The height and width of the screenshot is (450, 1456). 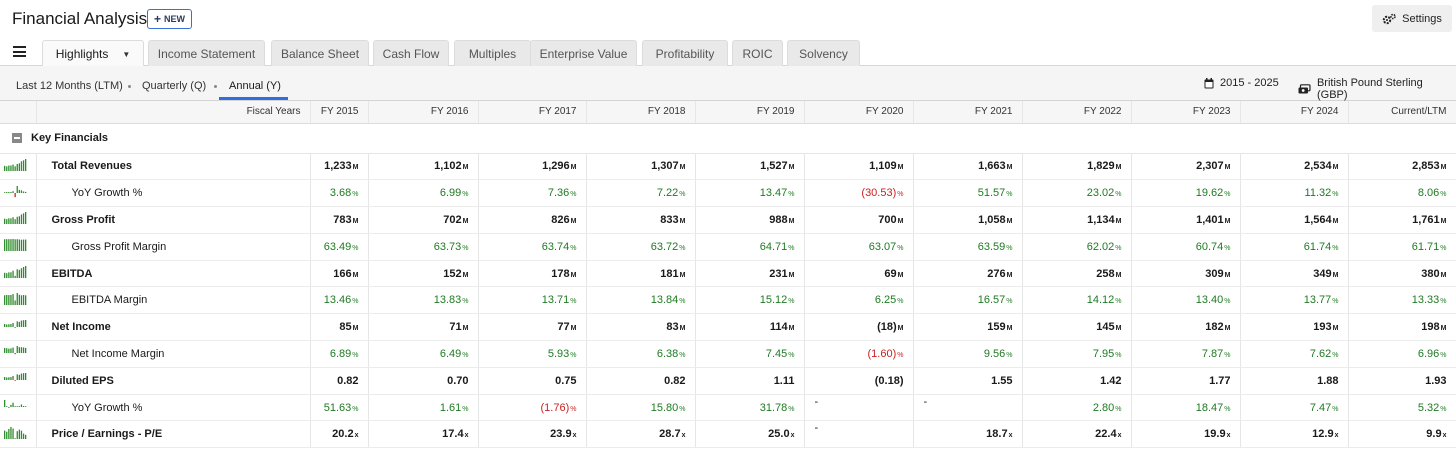 What do you see at coordinates (1294, 300) in the screenshot?
I see `table-cell: 13.77%` at bounding box center [1294, 300].